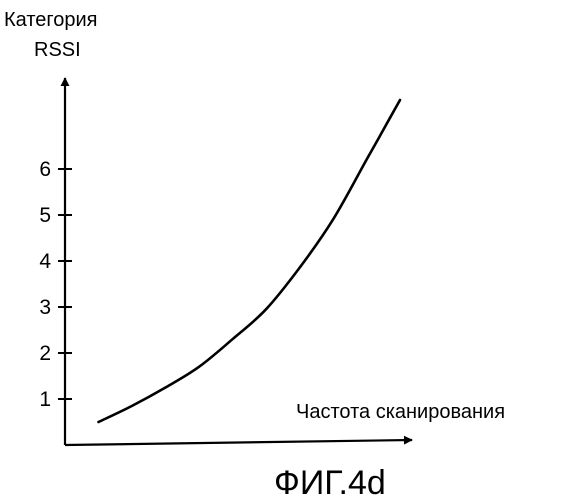 The height and width of the screenshot is (500, 574). Describe the element at coordinates (51, 20) in the screenshot. I see `y-axis-title-line-1: Категория` at that location.